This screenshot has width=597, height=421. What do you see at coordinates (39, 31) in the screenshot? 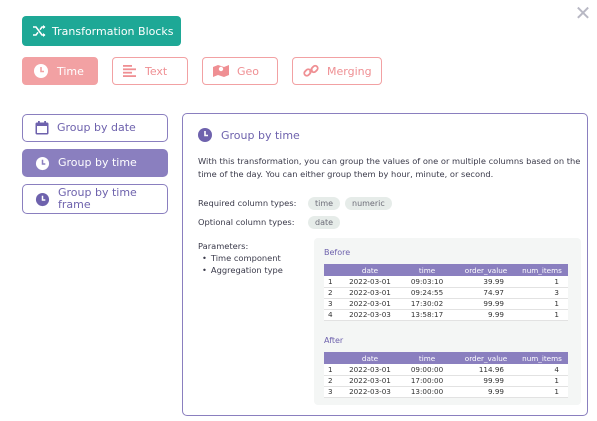
I see `shuffle-icon` at bounding box center [39, 31].